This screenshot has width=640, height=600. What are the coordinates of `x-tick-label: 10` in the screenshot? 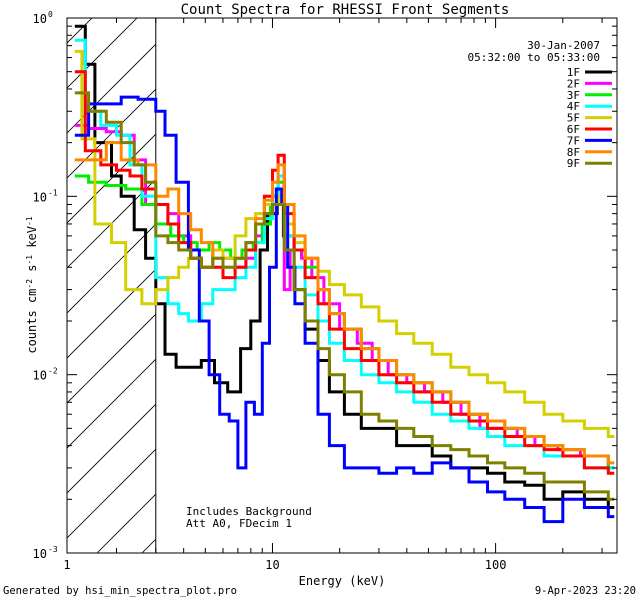 It's located at (272, 565).